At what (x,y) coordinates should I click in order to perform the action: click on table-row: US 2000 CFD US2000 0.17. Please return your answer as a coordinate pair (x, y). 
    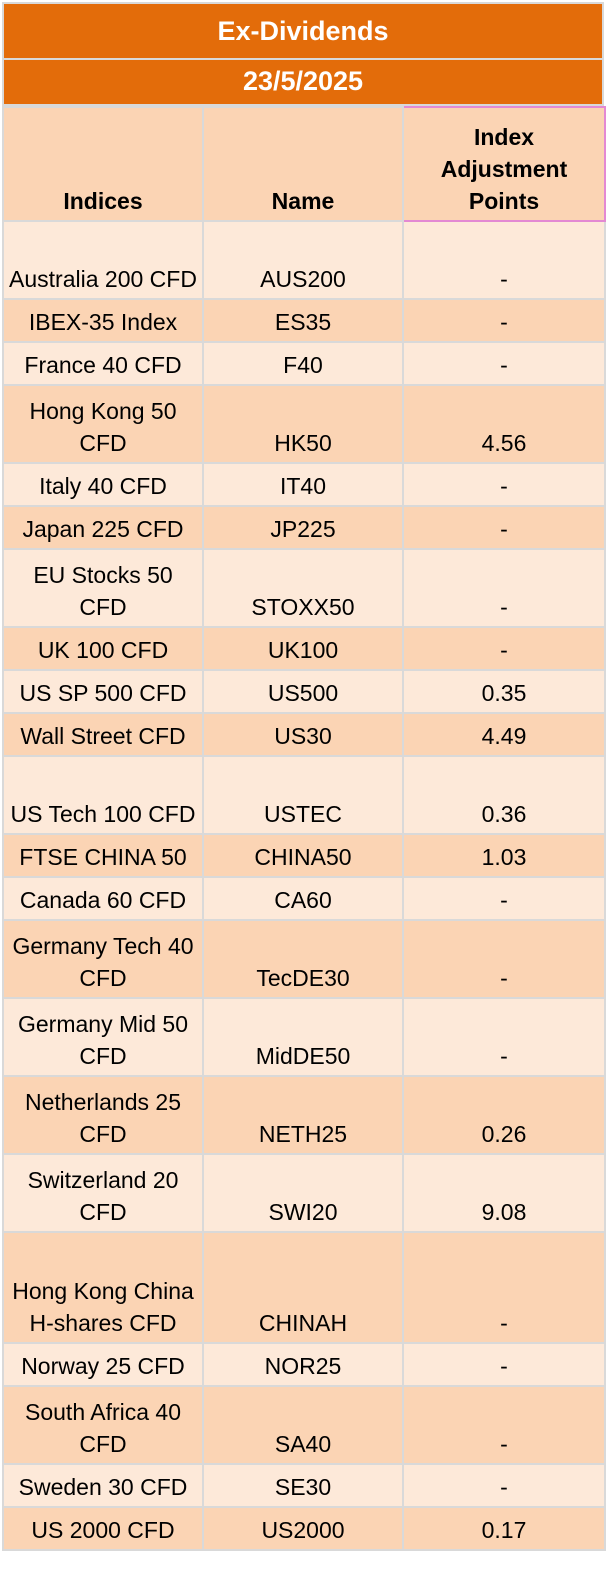
    Looking at the image, I should click on (304, 1528).